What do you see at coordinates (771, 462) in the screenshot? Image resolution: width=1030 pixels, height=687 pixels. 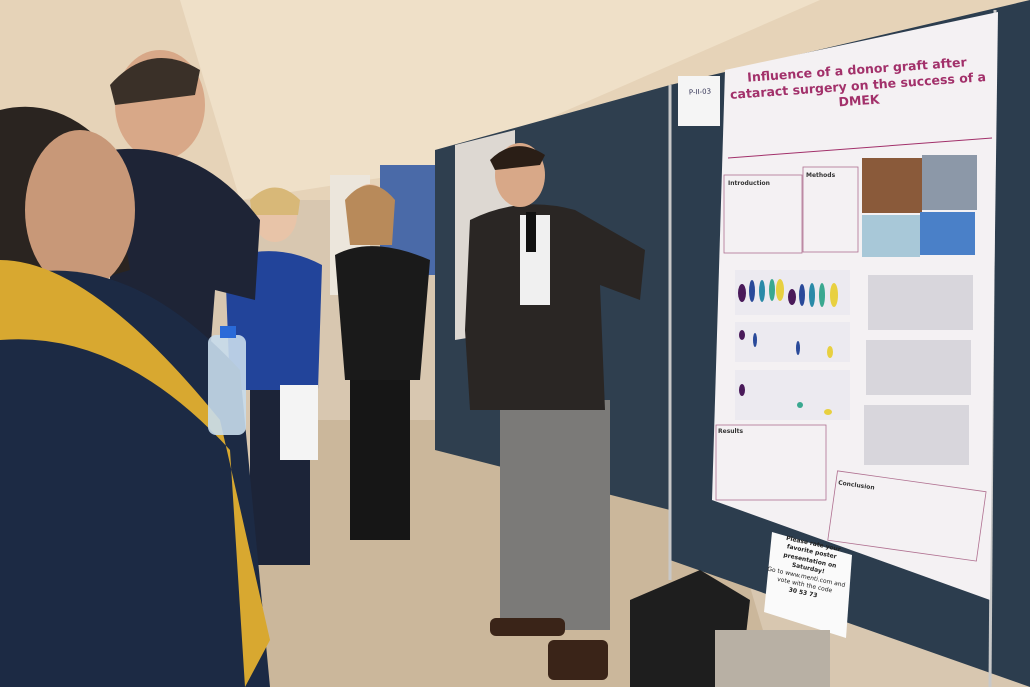 I see `results-box` at bounding box center [771, 462].